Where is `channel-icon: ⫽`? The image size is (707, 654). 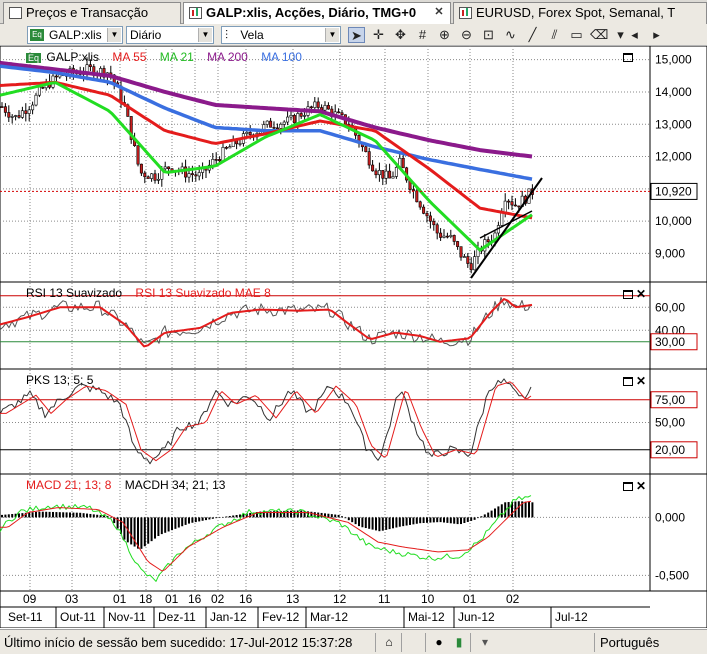 channel-icon: ⫽ is located at coordinates (554, 34).